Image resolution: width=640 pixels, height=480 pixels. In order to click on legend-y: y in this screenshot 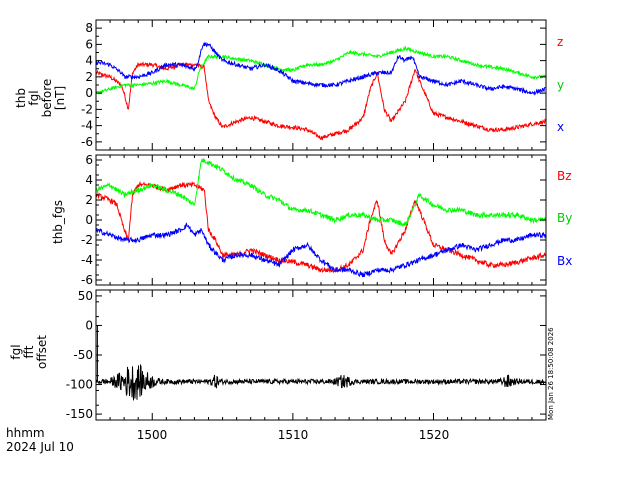, I will do `click(560, 85)`.